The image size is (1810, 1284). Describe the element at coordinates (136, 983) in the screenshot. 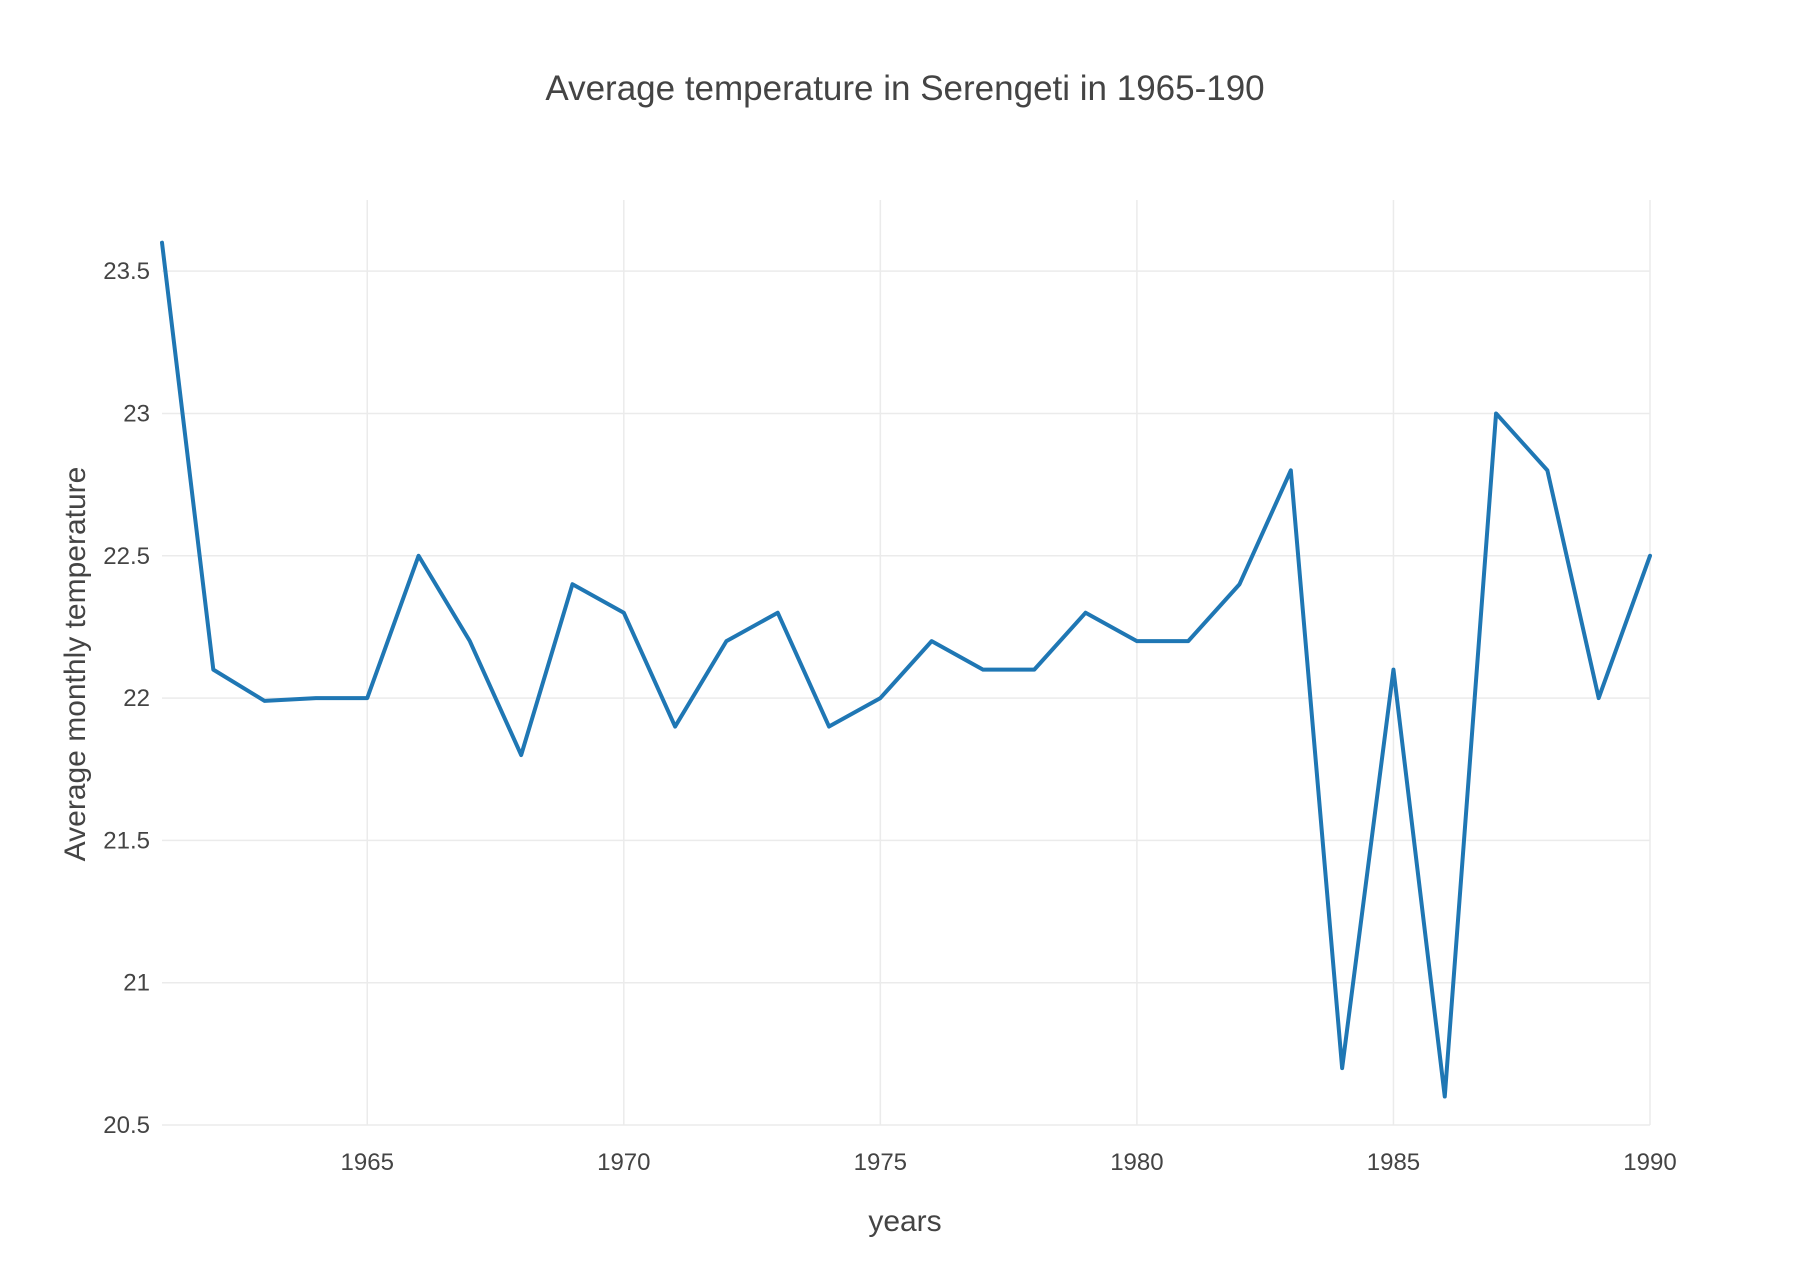

I see `y-tick-label: 21` at that location.